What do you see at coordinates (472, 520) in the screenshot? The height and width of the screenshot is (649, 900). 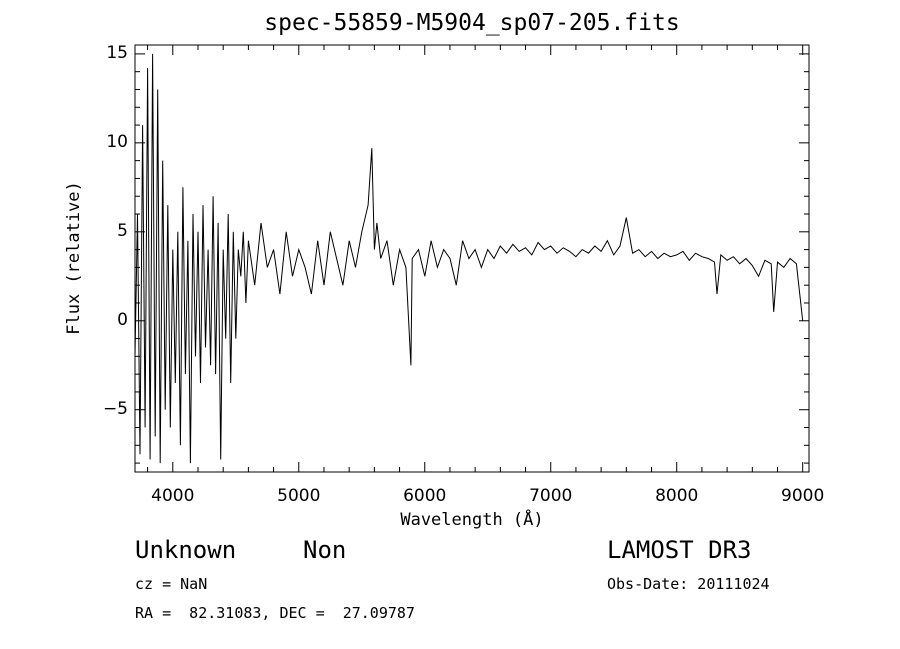 I see `x-axis-label: Wavelength (Å)` at bounding box center [472, 520].